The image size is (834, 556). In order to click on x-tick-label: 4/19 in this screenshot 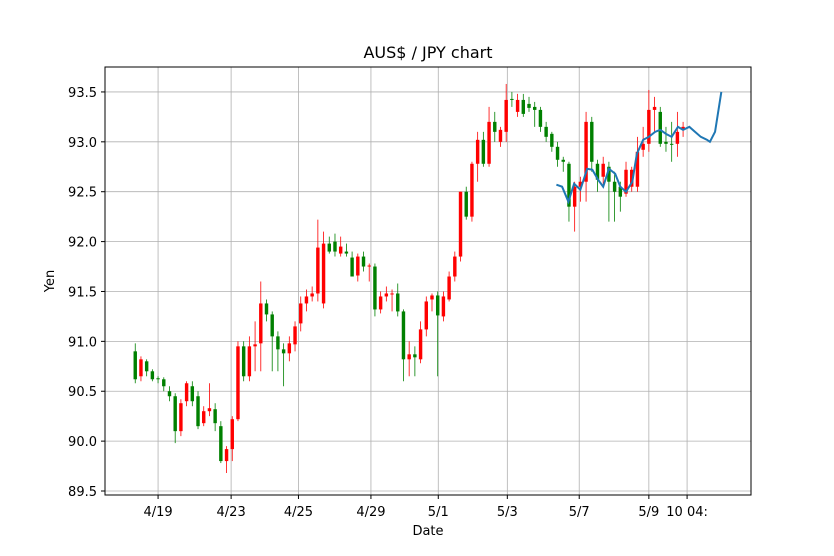, I will do `click(157, 512)`.